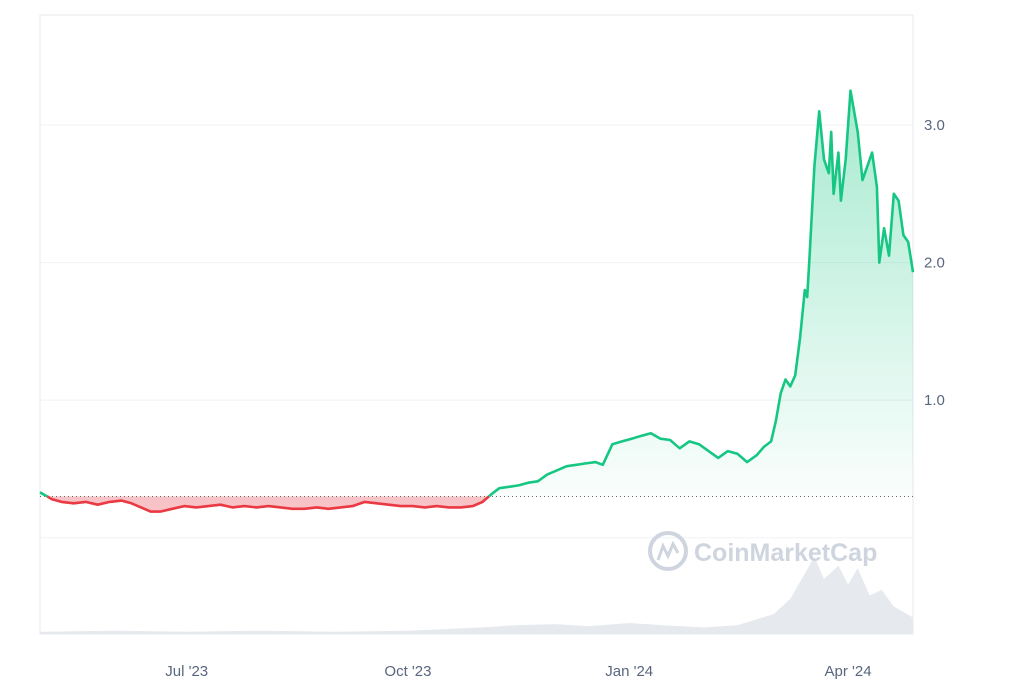 The width and height of the screenshot is (1024, 683). I want to click on price-area-below-baseline, so click(268, 504).